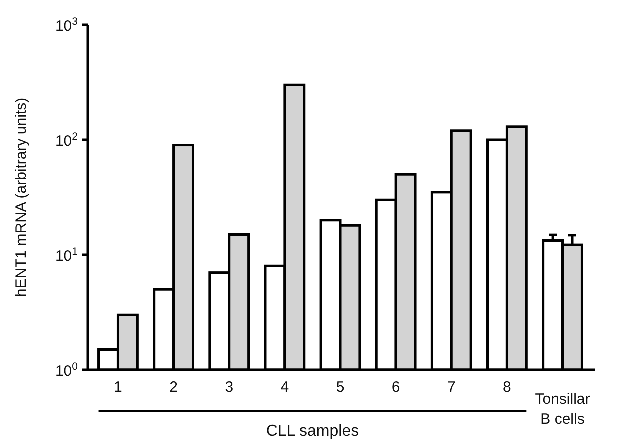 The height and width of the screenshot is (446, 617). I want to click on y-axis-title: hENT1 mRNA (arbitrary units), so click(21, 198).